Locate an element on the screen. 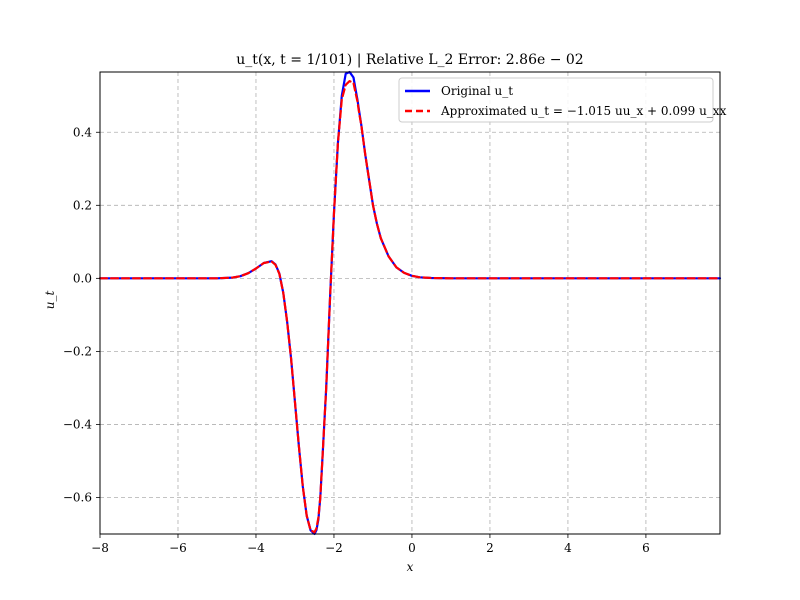 Image resolution: width=800 pixels, height=600 pixels. y-tick-label: 0.4 is located at coordinates (82, 132).